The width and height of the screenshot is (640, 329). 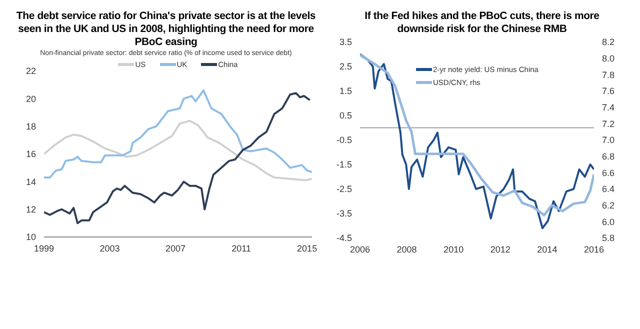 What do you see at coordinates (31, 154) in the screenshot?
I see `y-tick-label: 16` at bounding box center [31, 154].